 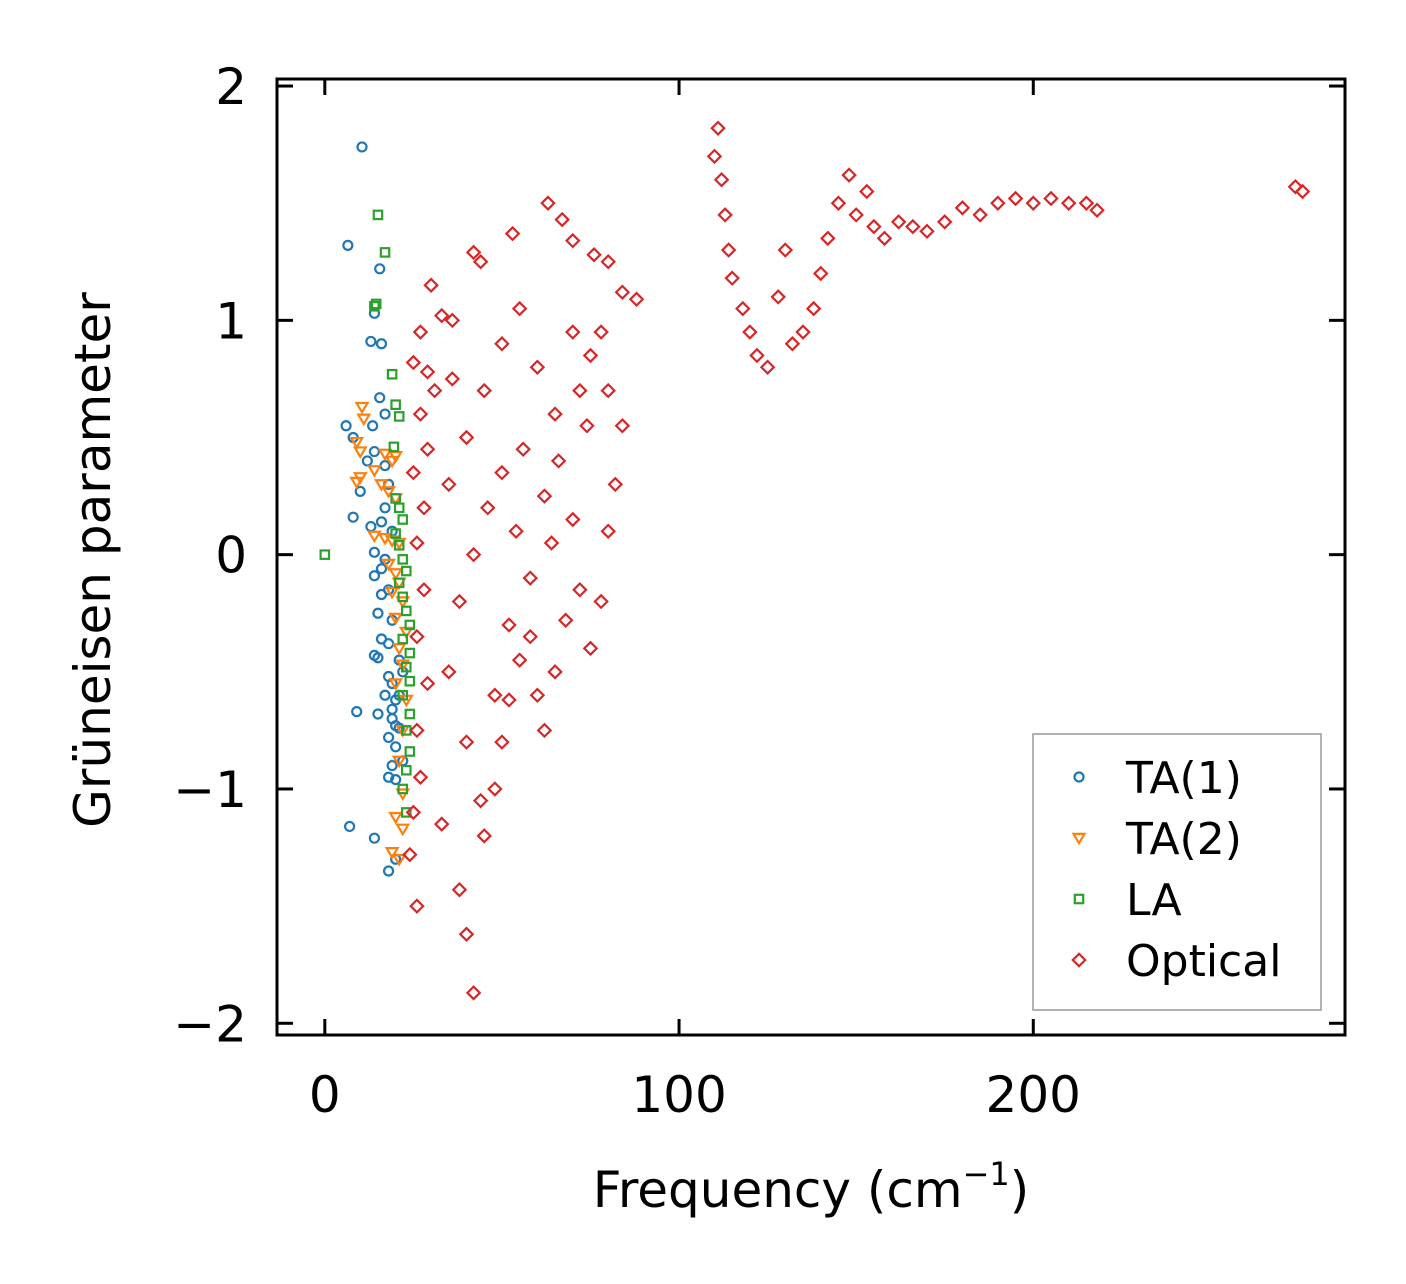 I want to click on legend-label-la: LA, so click(x=1154, y=900).